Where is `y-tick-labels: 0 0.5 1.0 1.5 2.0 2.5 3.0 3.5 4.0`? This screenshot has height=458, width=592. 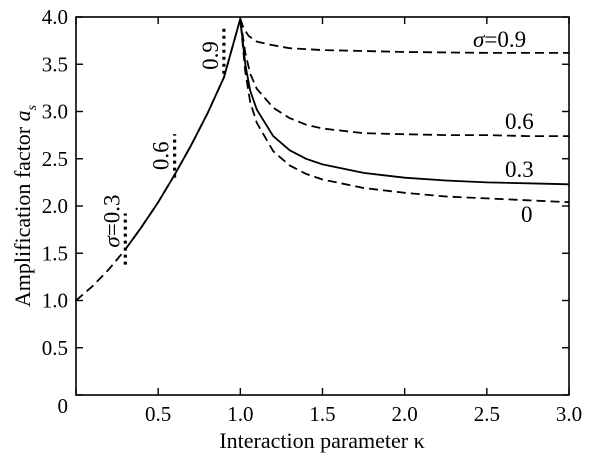
y-tick-labels: 0 0.5 1.0 1.5 2.0 2.5 3.0 3.5 4.0 is located at coordinates (55, 211).